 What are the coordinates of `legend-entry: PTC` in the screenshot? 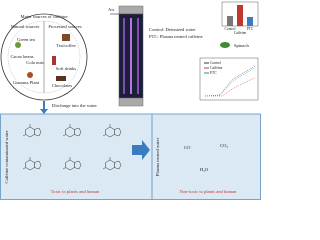 It's located at (213, 73).